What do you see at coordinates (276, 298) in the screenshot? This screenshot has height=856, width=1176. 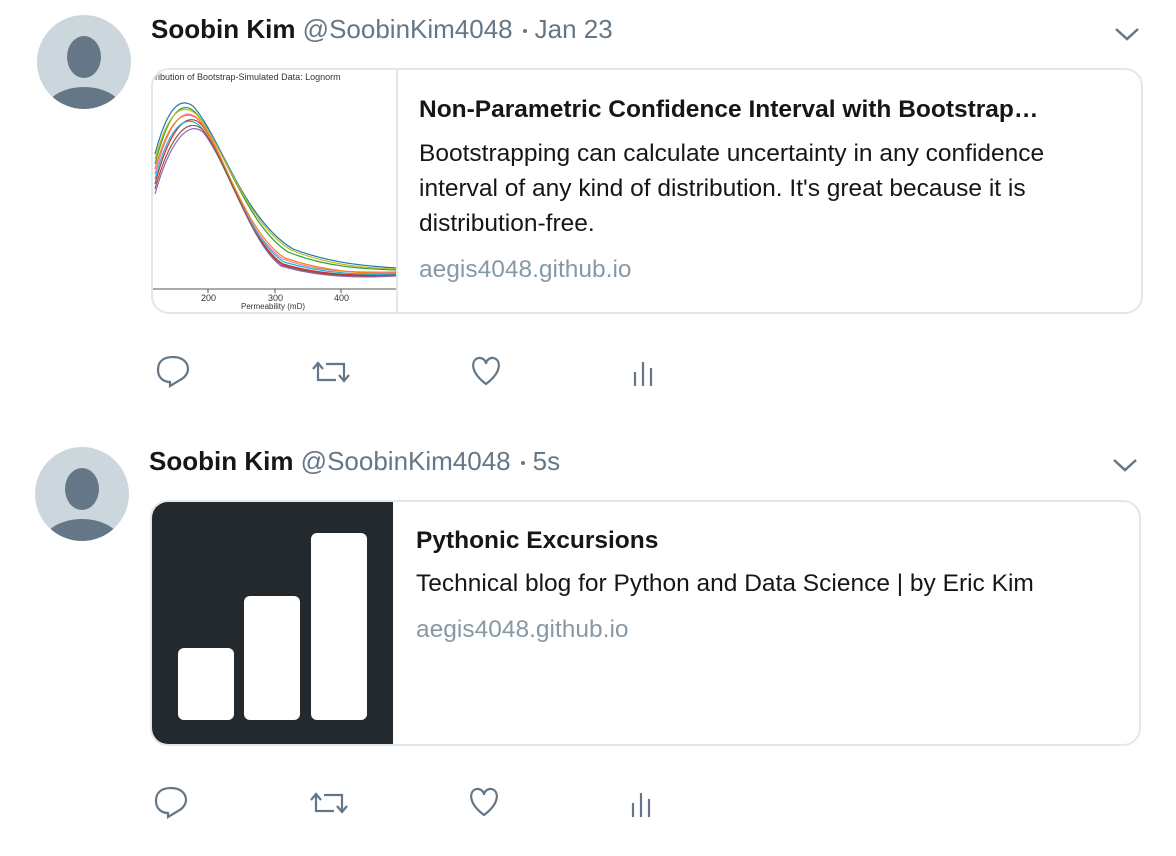 I see `thumb-tick: 300` at bounding box center [276, 298].